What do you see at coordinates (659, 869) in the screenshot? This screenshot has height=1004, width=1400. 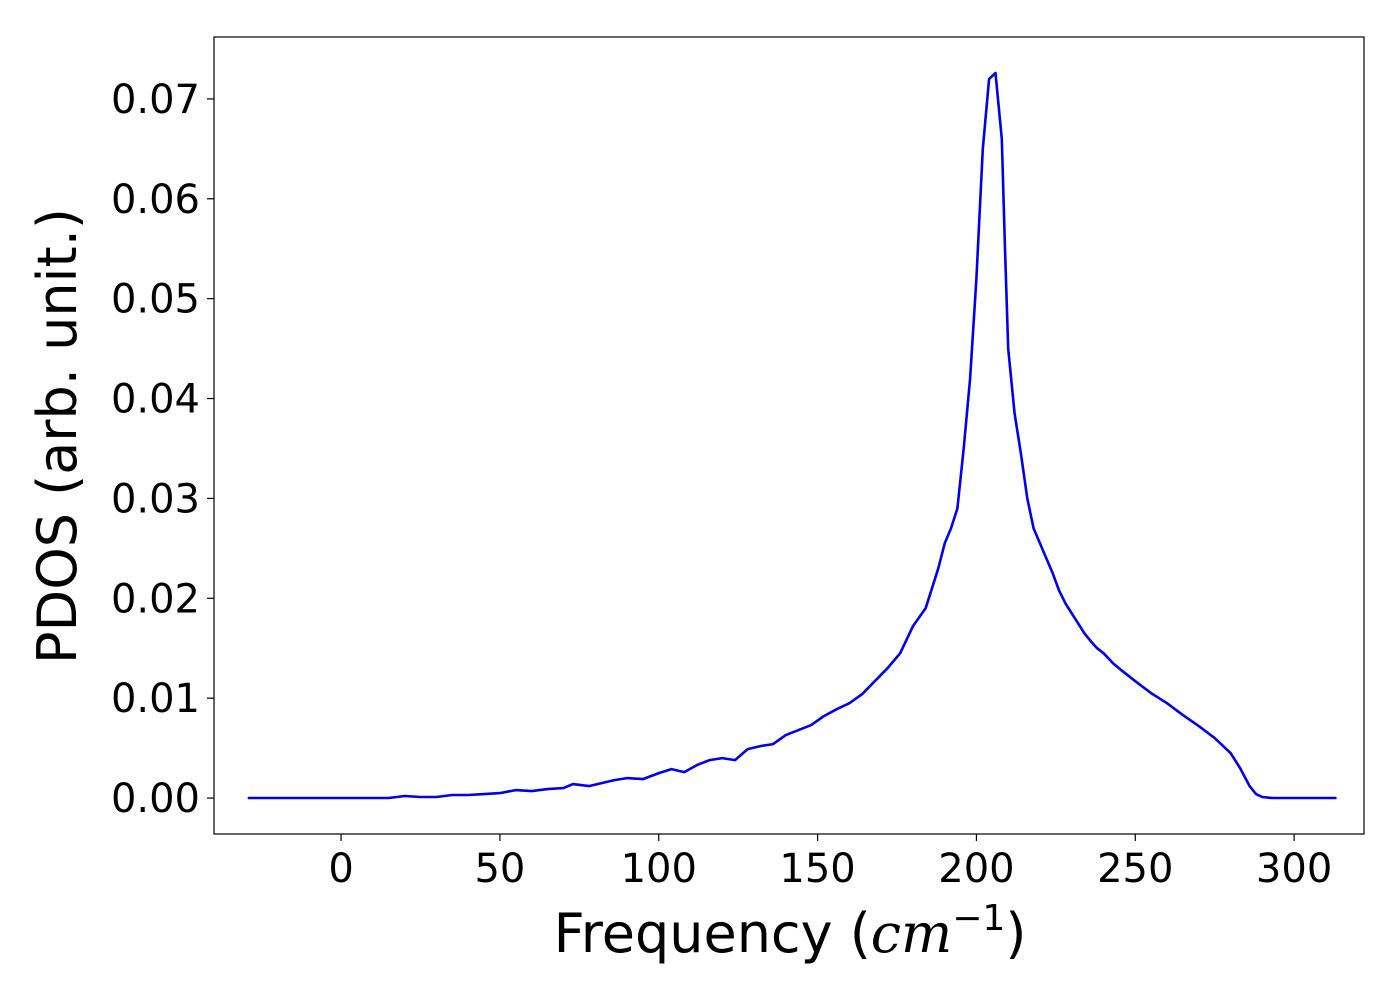 I see `x-tick-label: 100` at bounding box center [659, 869].